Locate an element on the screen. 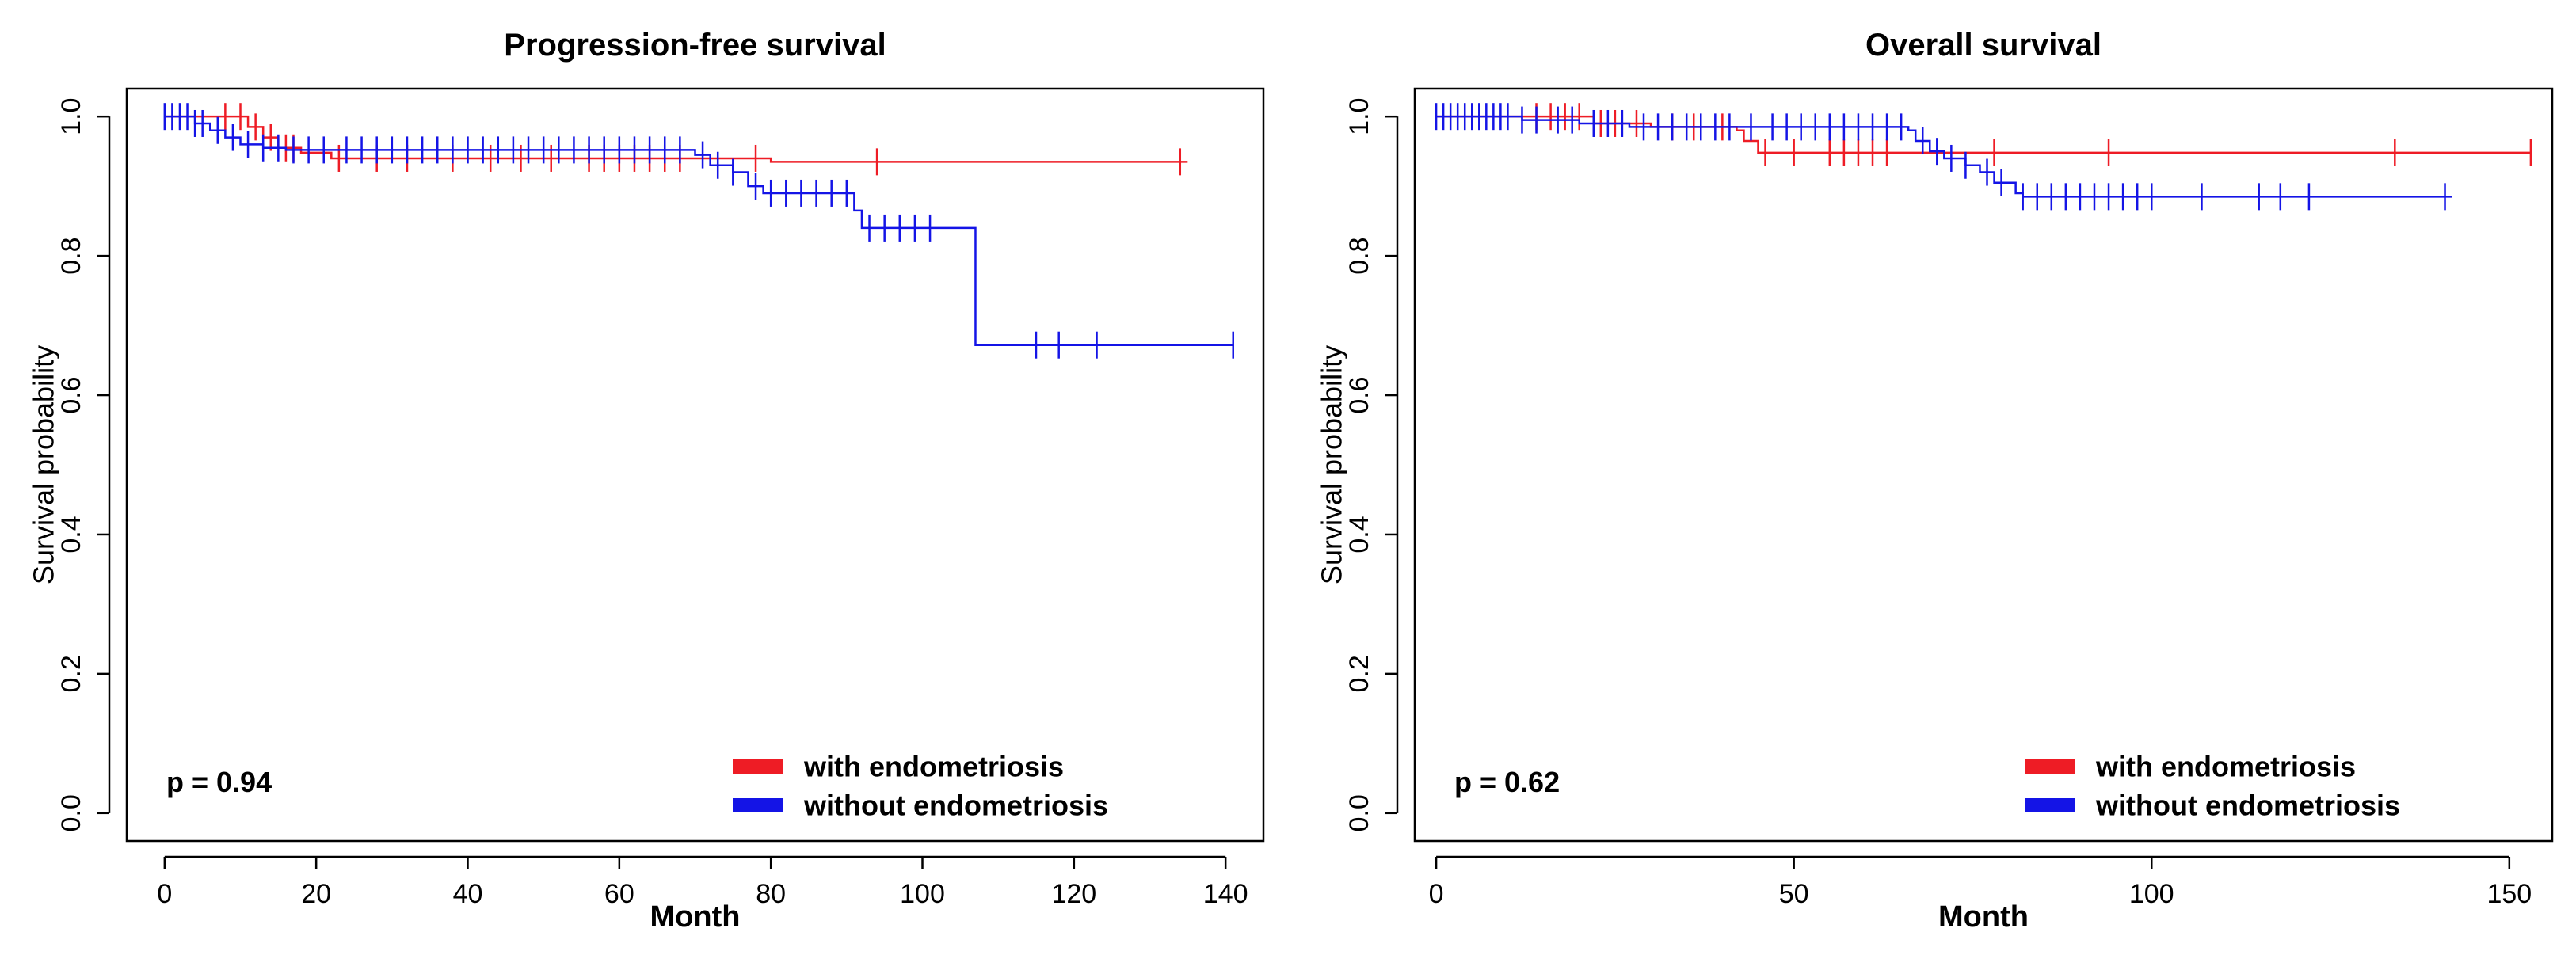  chart-1-y-tick-label-5: 1.0 is located at coordinates (1359, 117).